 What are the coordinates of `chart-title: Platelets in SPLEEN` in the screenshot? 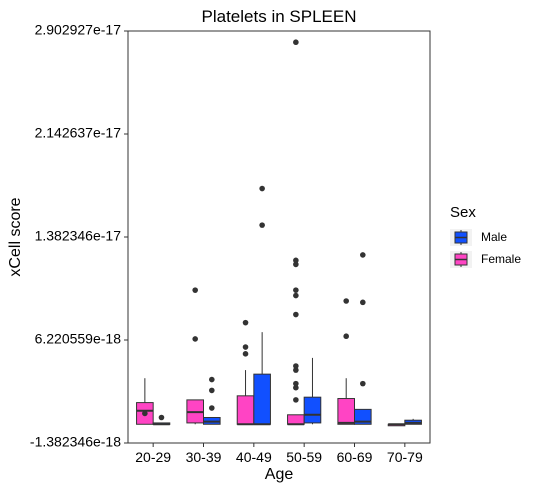 It's located at (279, 16).